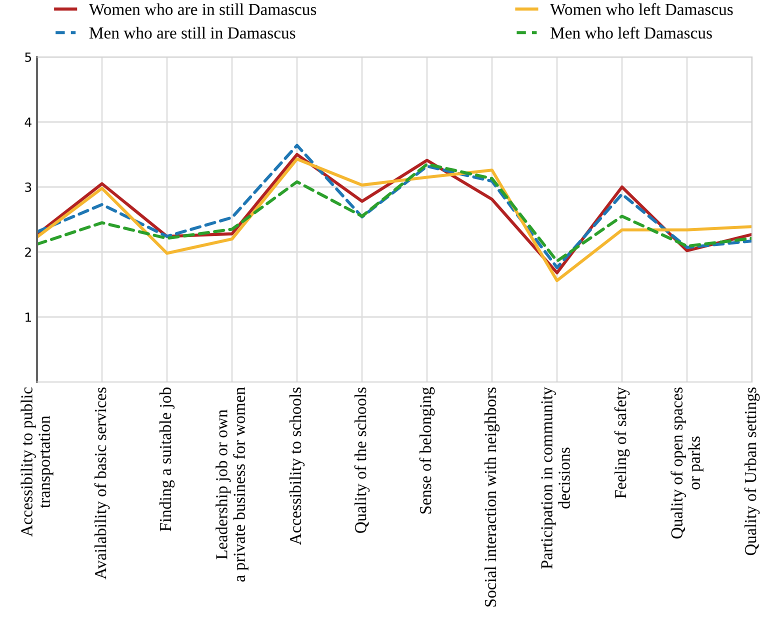  I want to click on x-tick-label: Sense of belonging, so click(427, 450).